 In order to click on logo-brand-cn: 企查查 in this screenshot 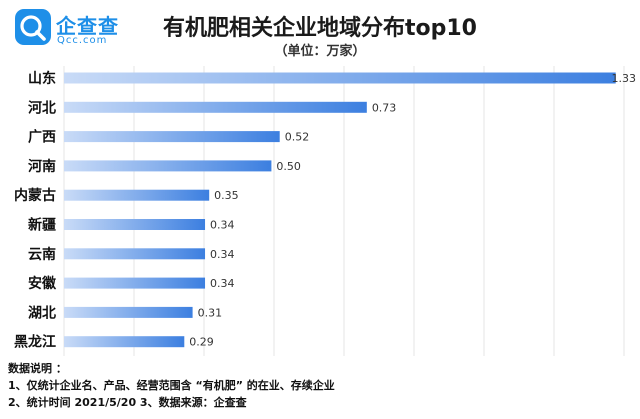, I will do `click(87, 26)`.